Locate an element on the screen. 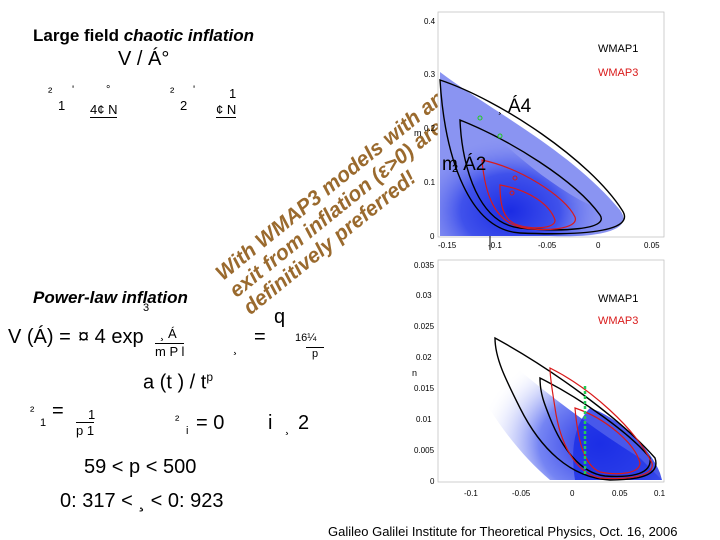 This screenshot has height=540, width=720. bottom-legend-wmap3: WMAP3 is located at coordinates (618, 321).